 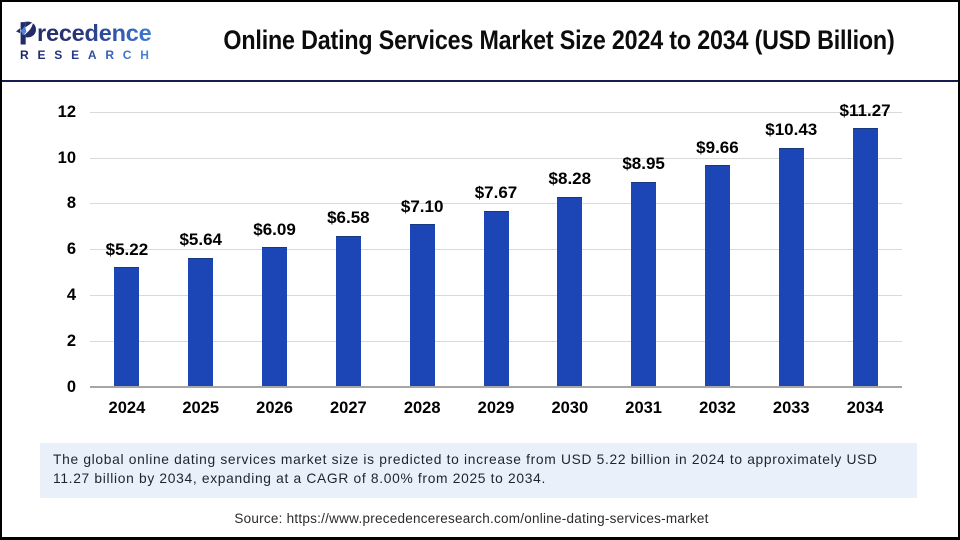 What do you see at coordinates (422, 206) in the screenshot?
I see `value-label-2028: $7.10` at bounding box center [422, 206].